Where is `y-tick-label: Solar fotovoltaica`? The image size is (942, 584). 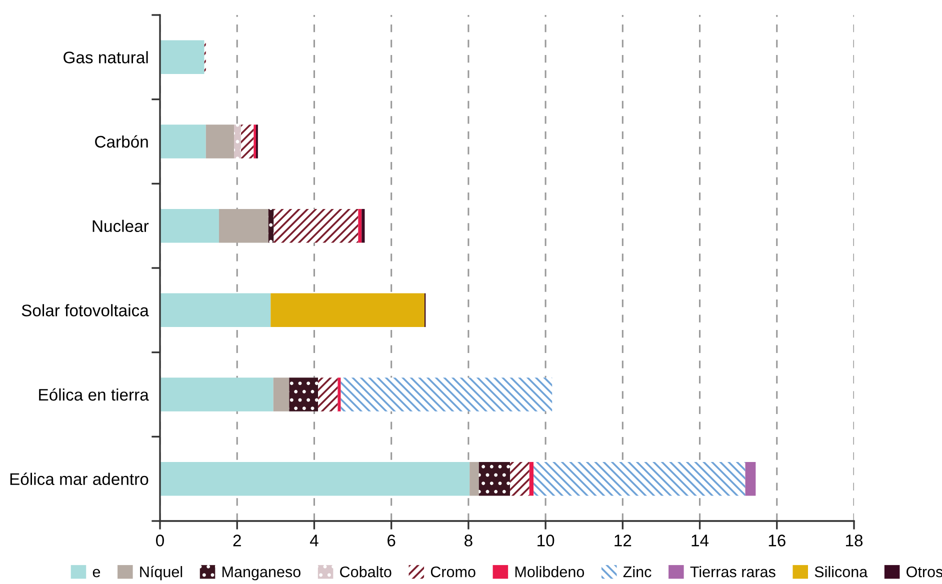 y-tick-label: Solar fotovoltaica is located at coordinates (85, 310).